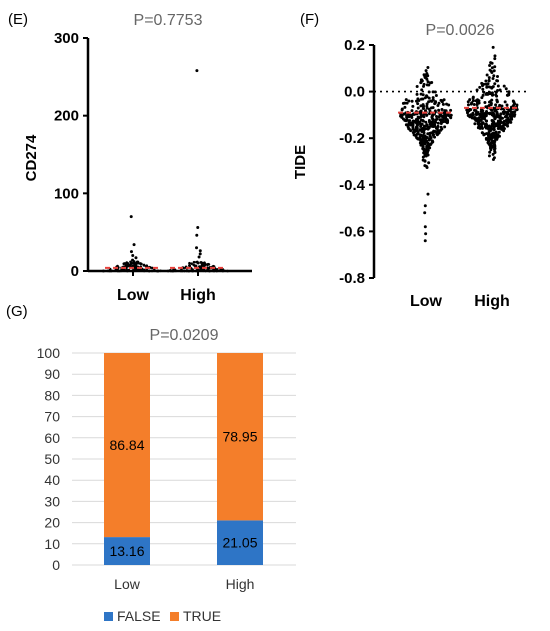 Image resolution: width=550 pixels, height=631 pixels. Describe the element at coordinates (352, 185) in the screenshot. I see `f-y-tick-label: -0.4` at that location.